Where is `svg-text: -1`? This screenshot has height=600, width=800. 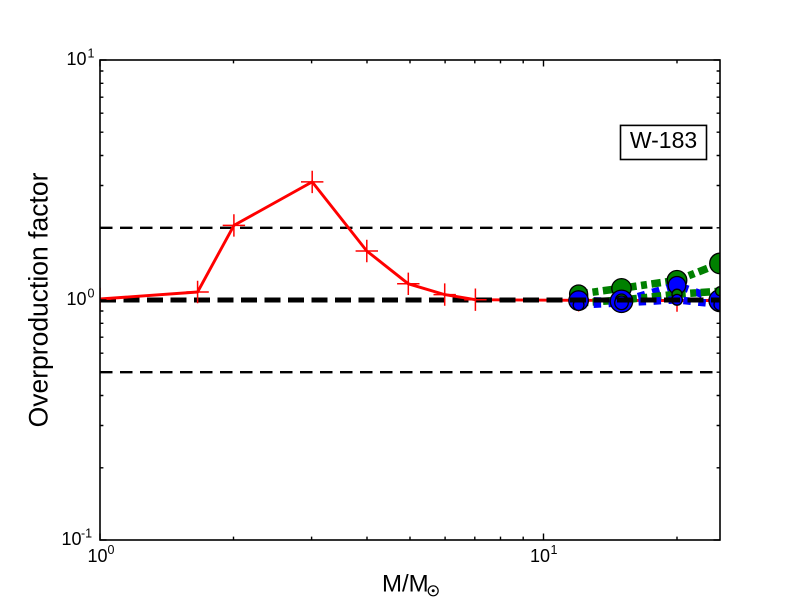 svg-text: -1 is located at coordinates (86, 534).